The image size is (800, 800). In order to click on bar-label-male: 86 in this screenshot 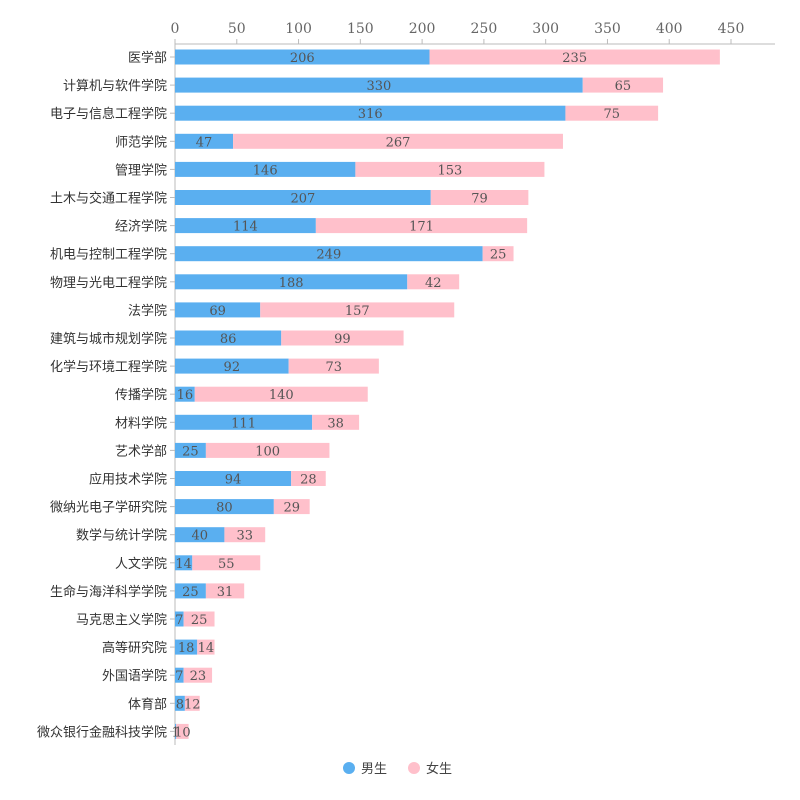, I will do `click(228, 339)`.